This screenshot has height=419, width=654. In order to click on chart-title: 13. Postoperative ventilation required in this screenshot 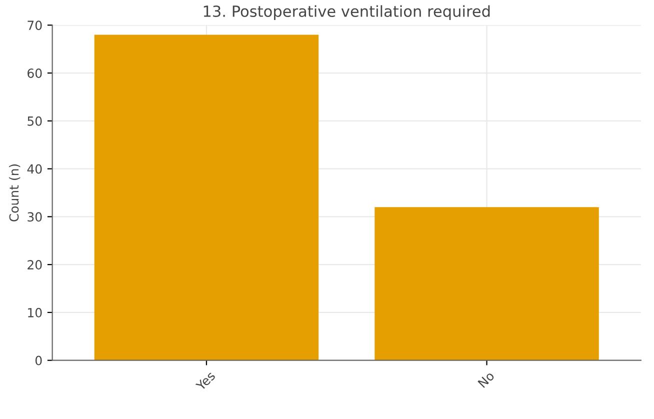, I will do `click(347, 12)`.